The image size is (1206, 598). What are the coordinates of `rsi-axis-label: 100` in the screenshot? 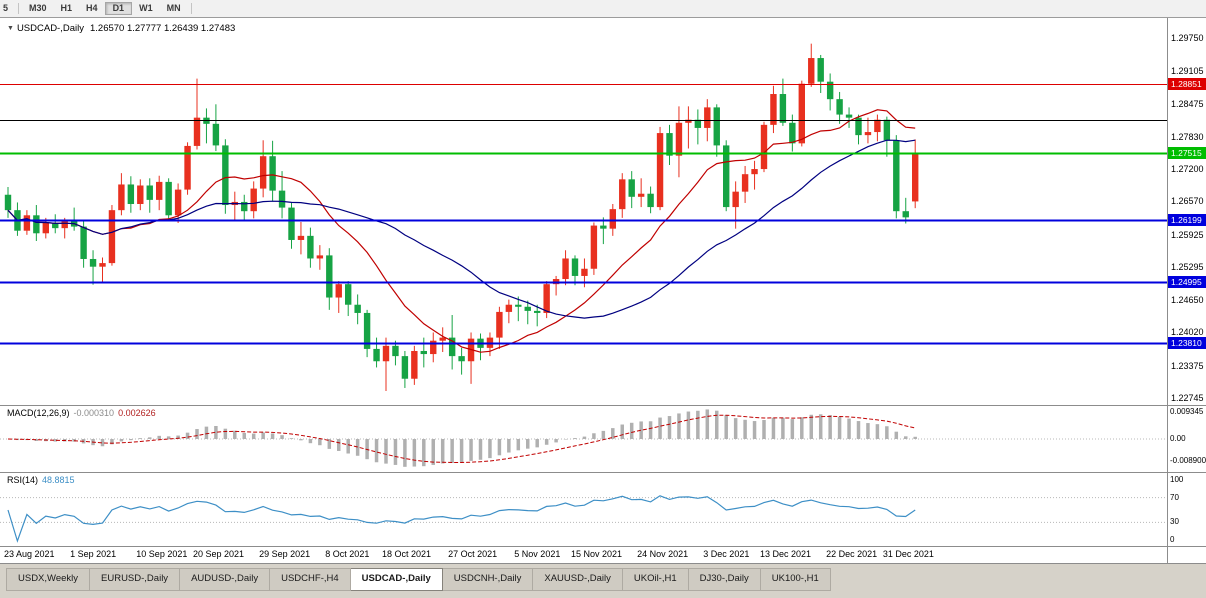 It's located at (1177, 479).